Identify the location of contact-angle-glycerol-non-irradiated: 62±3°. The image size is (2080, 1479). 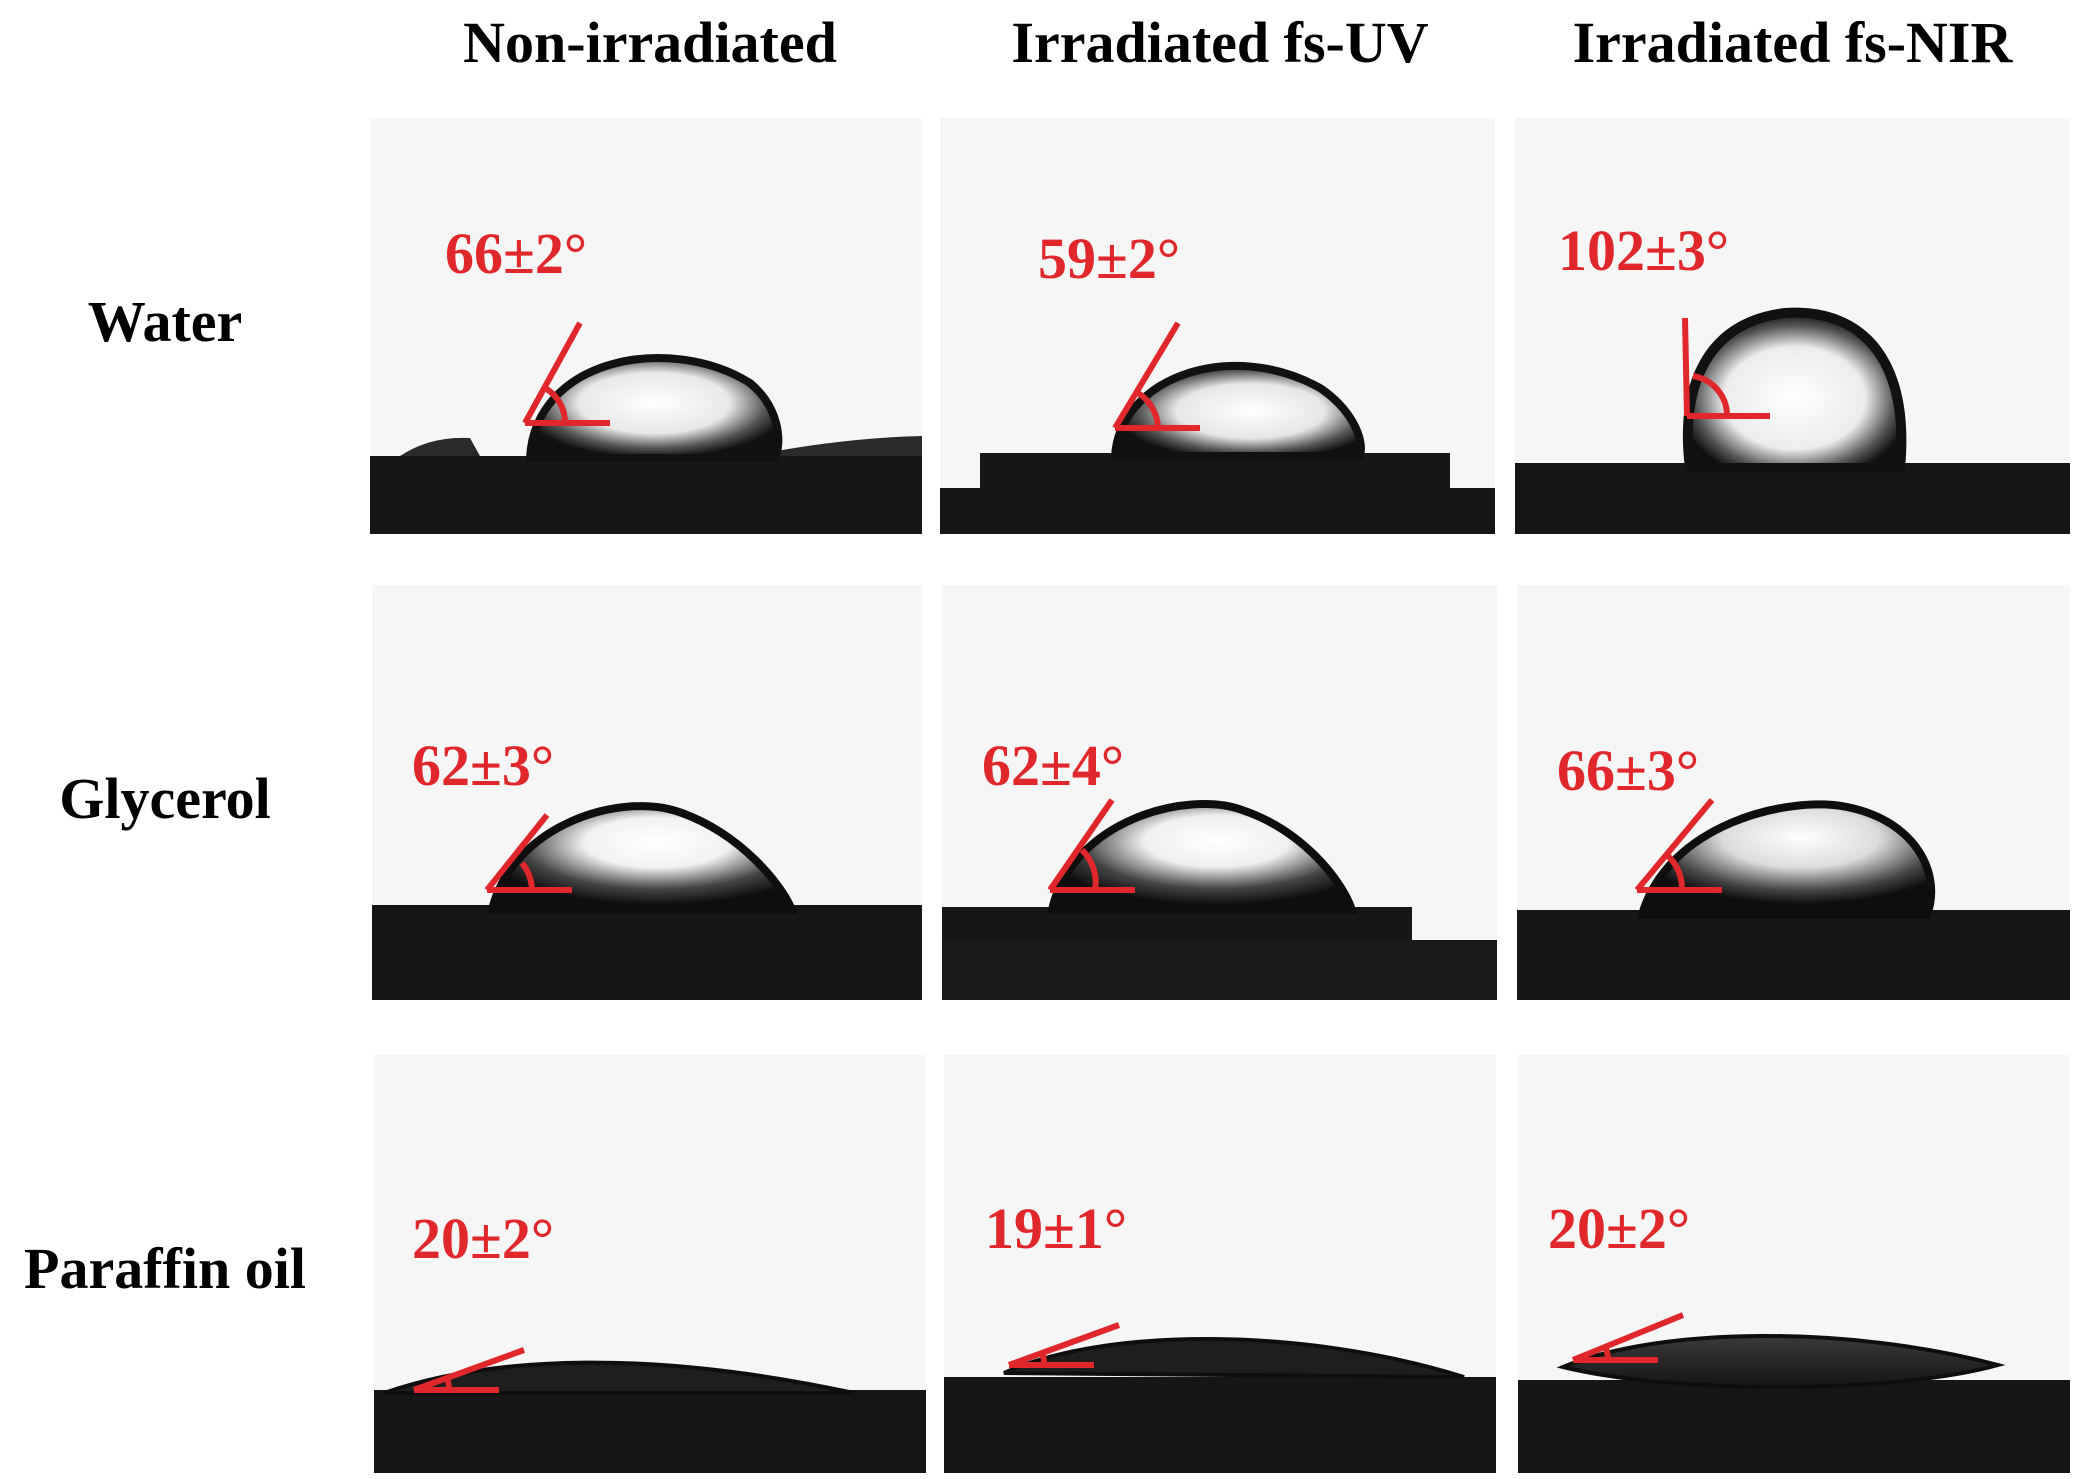
(483, 765).